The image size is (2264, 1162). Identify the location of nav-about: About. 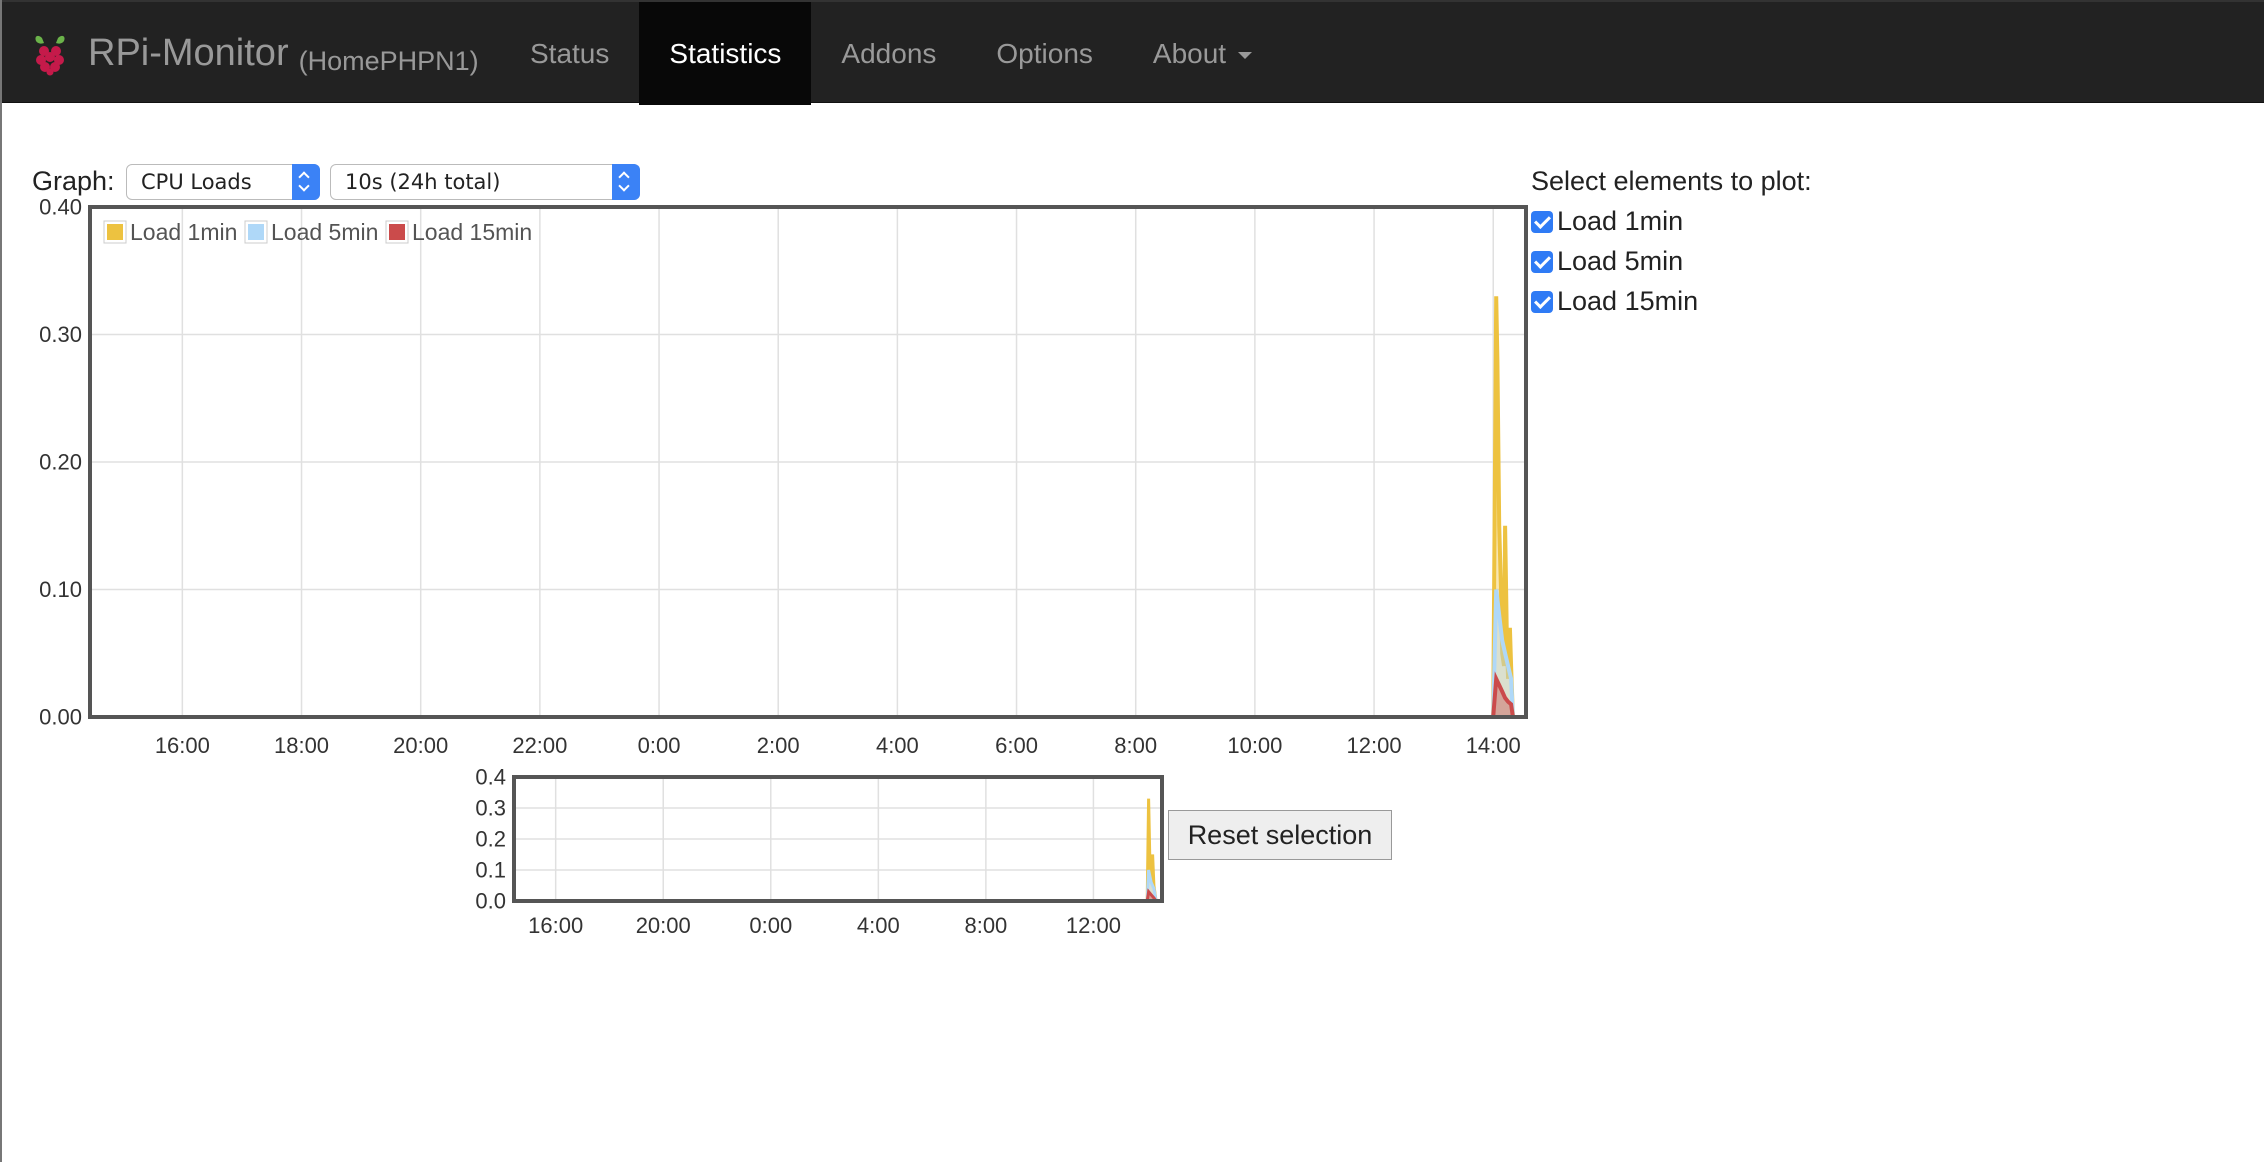
(1202, 53).